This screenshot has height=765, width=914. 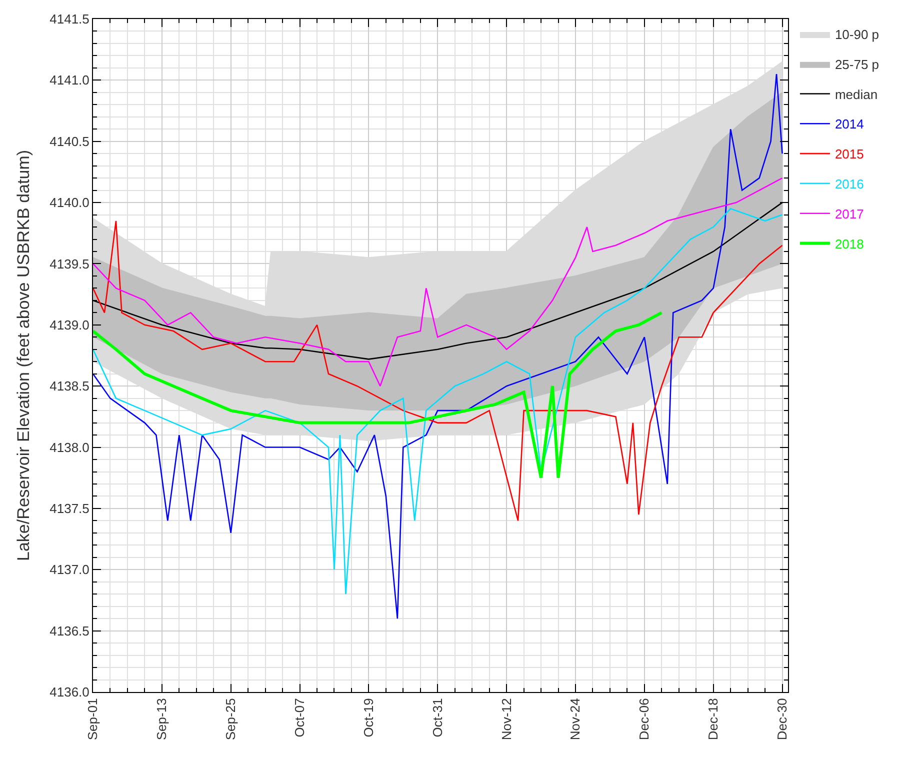 What do you see at coordinates (644, 719) in the screenshot?
I see `x-tick-label: Dec-06` at bounding box center [644, 719].